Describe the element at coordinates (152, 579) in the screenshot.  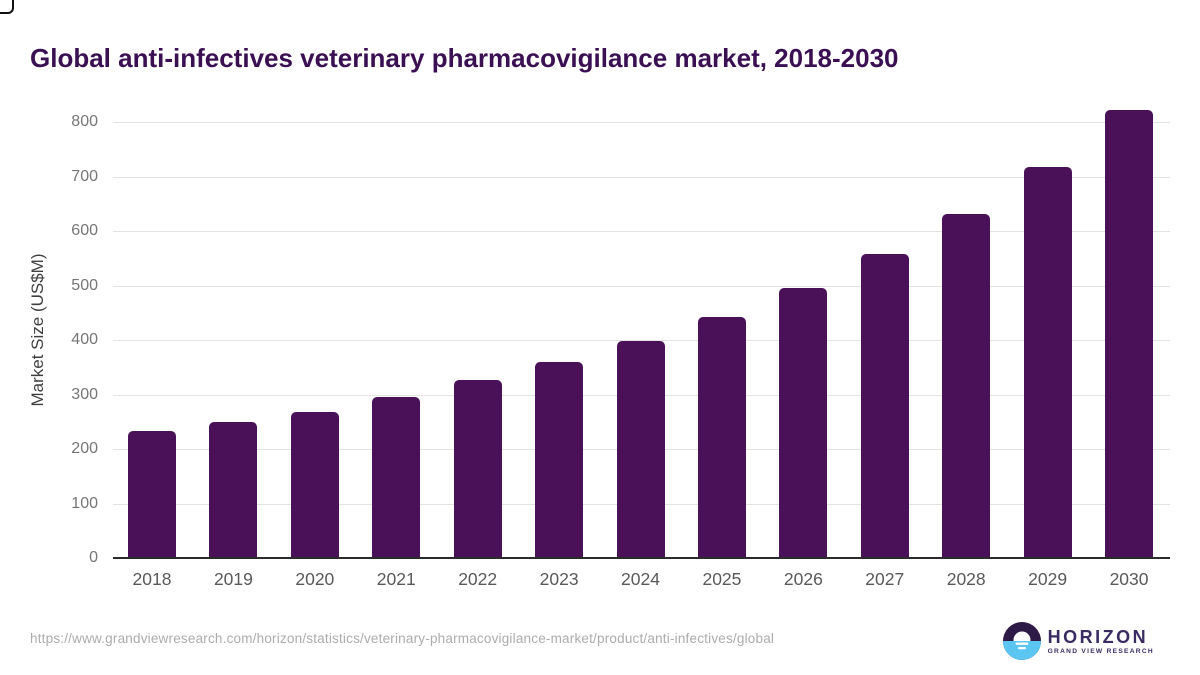
I see `x-tick-label-2018: 2018` at that location.